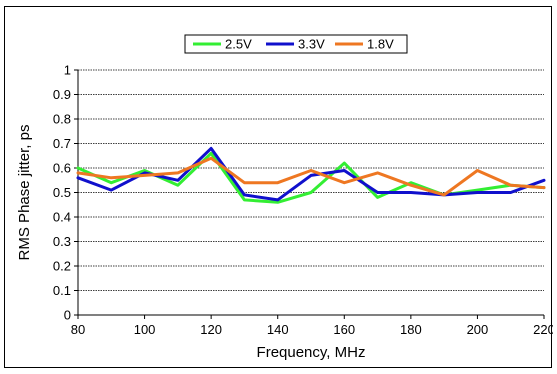  What do you see at coordinates (67, 70) in the screenshot?
I see `y-tick-label: 1` at bounding box center [67, 70].